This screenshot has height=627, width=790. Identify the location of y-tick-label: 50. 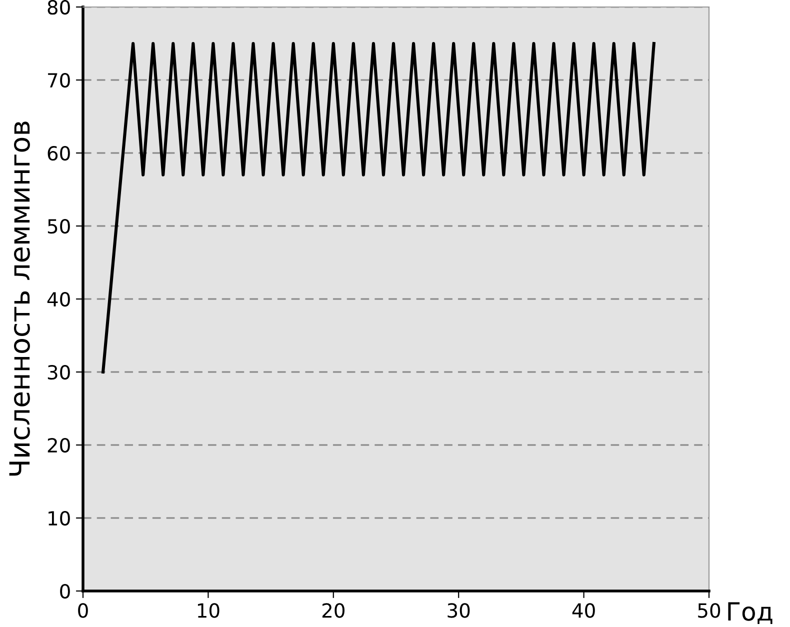
(59, 226).